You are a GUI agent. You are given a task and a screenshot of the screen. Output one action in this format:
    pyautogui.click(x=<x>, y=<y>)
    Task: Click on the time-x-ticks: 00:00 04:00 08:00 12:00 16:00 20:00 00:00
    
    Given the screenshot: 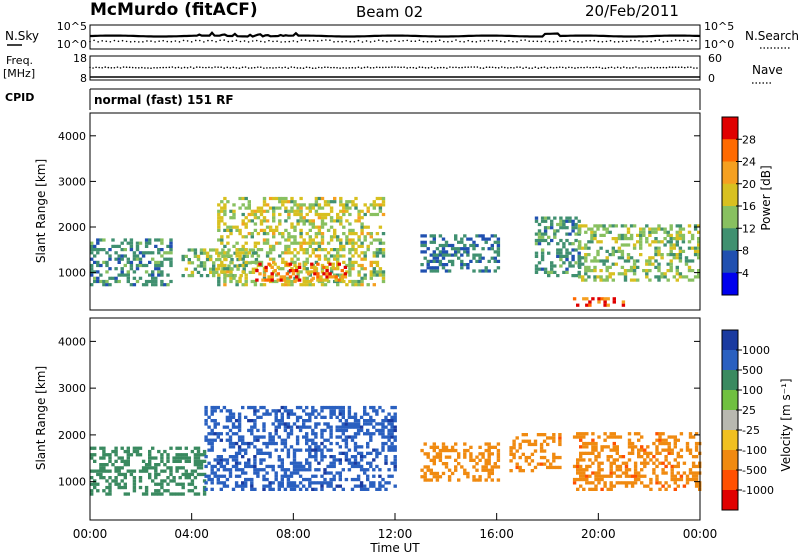 What is the action you would take?
    pyautogui.click(x=395, y=527)
    